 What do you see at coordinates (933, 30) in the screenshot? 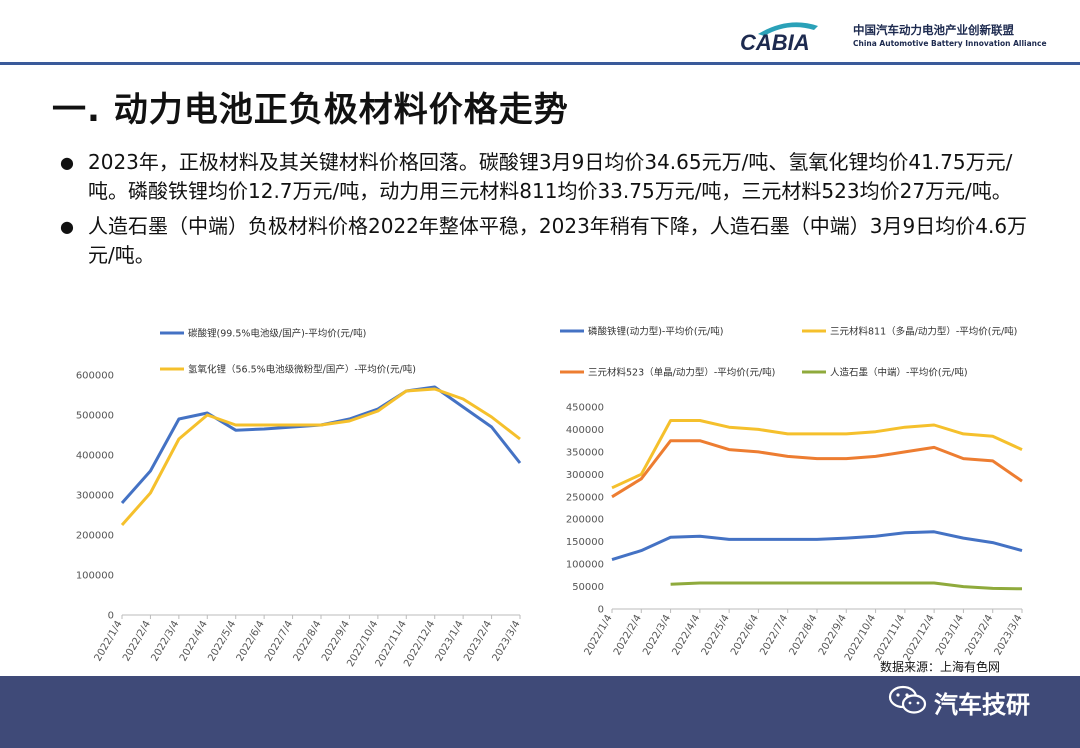
I see `org-name-cn: 中国汽车动力电池产业创新联盟` at bounding box center [933, 30].